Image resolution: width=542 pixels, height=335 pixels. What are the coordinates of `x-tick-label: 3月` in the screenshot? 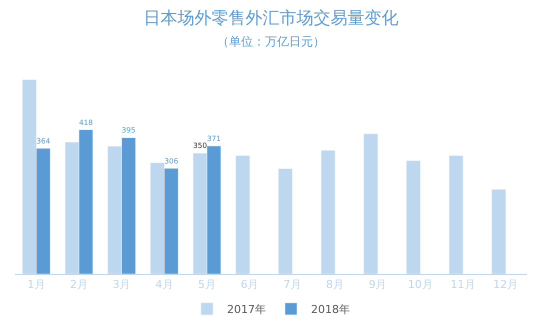 It's located at (121, 285).